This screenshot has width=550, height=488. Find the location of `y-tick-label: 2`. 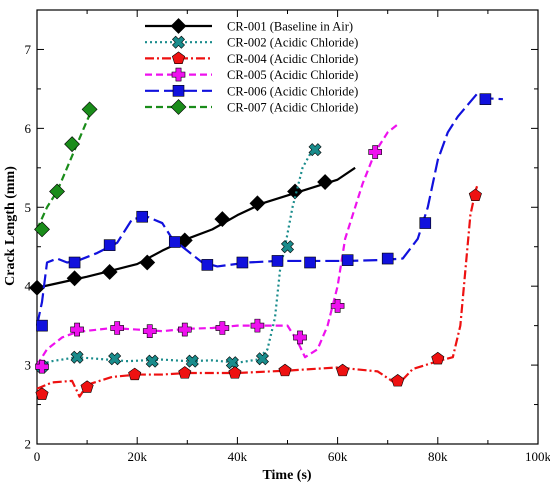

y-tick-label: 2 is located at coordinates (28, 444).